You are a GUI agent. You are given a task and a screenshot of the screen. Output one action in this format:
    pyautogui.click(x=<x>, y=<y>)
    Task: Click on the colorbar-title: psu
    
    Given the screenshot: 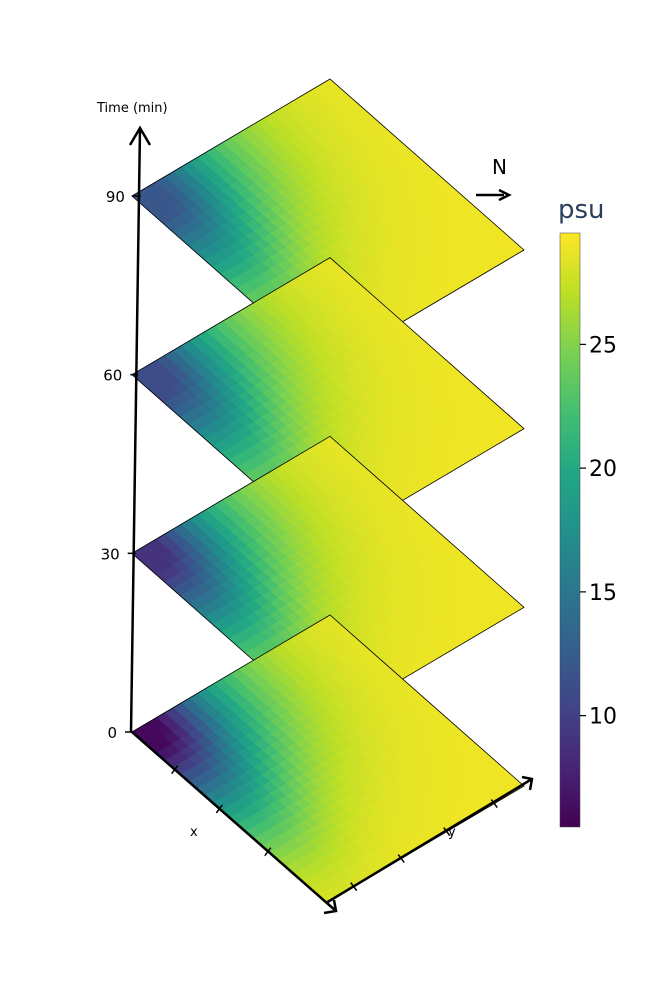 What is the action you would take?
    pyautogui.click(x=581, y=210)
    